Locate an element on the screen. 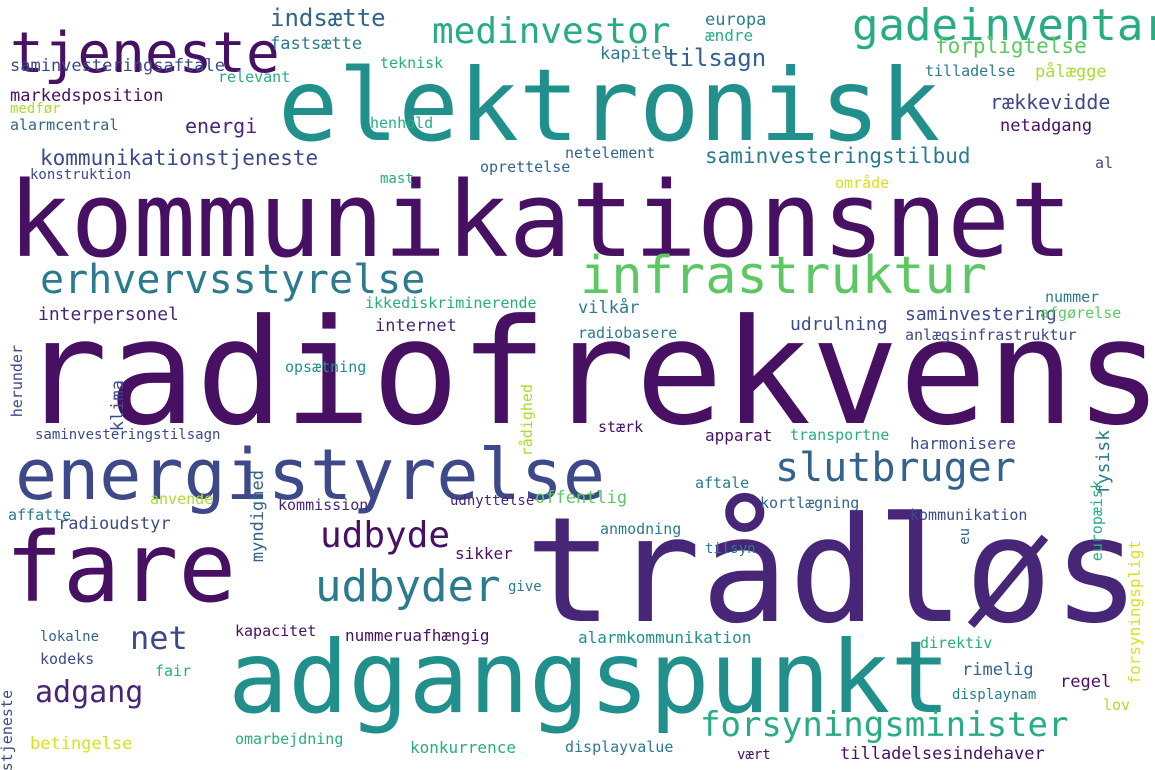  cloud-word: nummeruafhængig is located at coordinates (417, 635).